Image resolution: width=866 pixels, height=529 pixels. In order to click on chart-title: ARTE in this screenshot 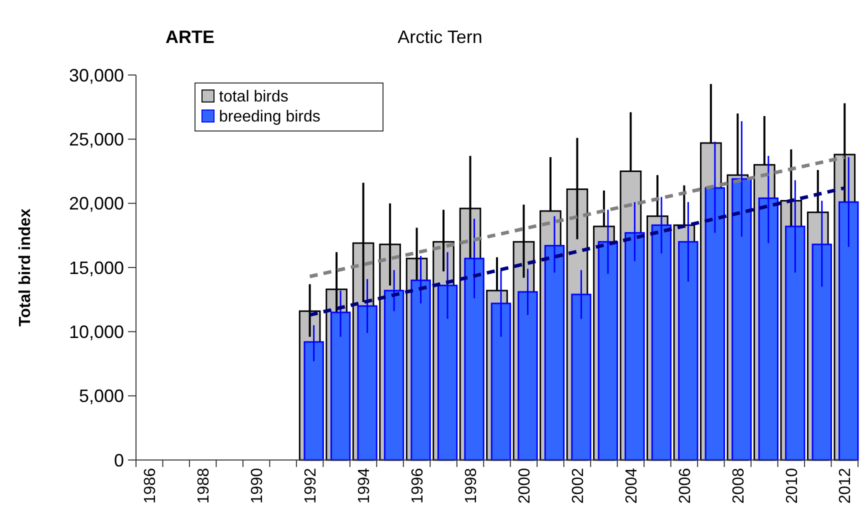, I will do `click(190, 37)`.